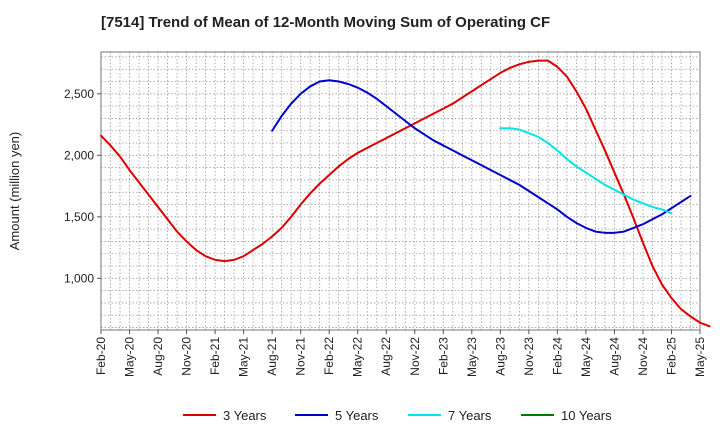 This screenshot has width=720, height=445. I want to click on x-tick-label: May-21, so click(244, 357).